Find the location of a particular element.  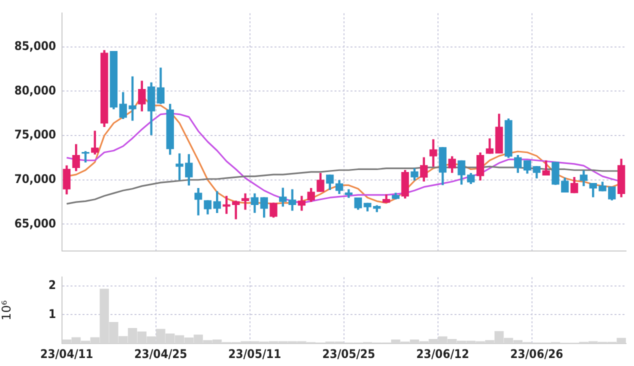

x-tick-label: 23/06/26 is located at coordinates (537, 353).